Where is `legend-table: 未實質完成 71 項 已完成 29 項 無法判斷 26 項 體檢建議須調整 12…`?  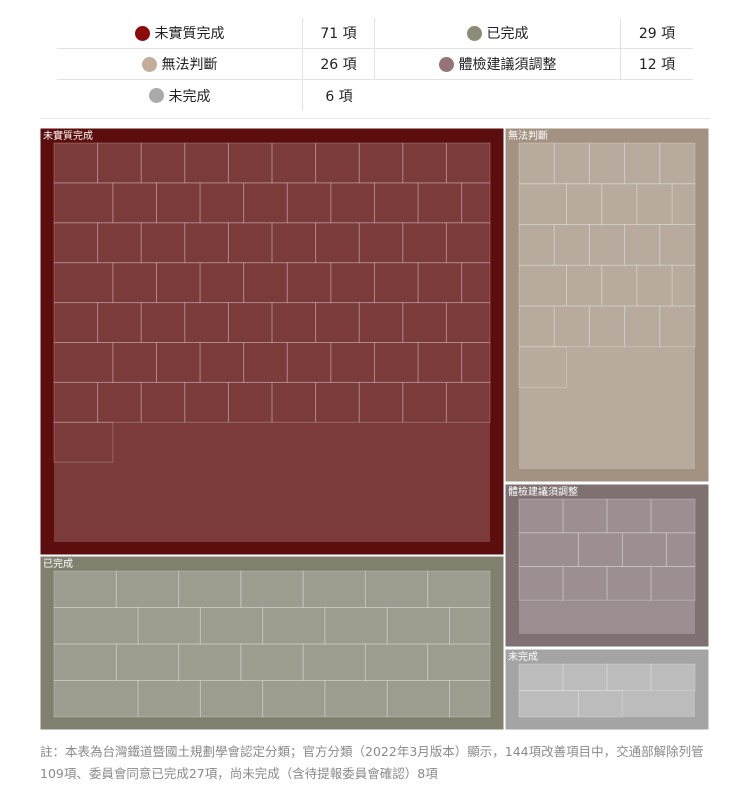
legend-table: 未實質完成 71 項 已完成 29 項 無法判斷 26 項 體檢建議須調整 12… is located at coordinates (375, 64).